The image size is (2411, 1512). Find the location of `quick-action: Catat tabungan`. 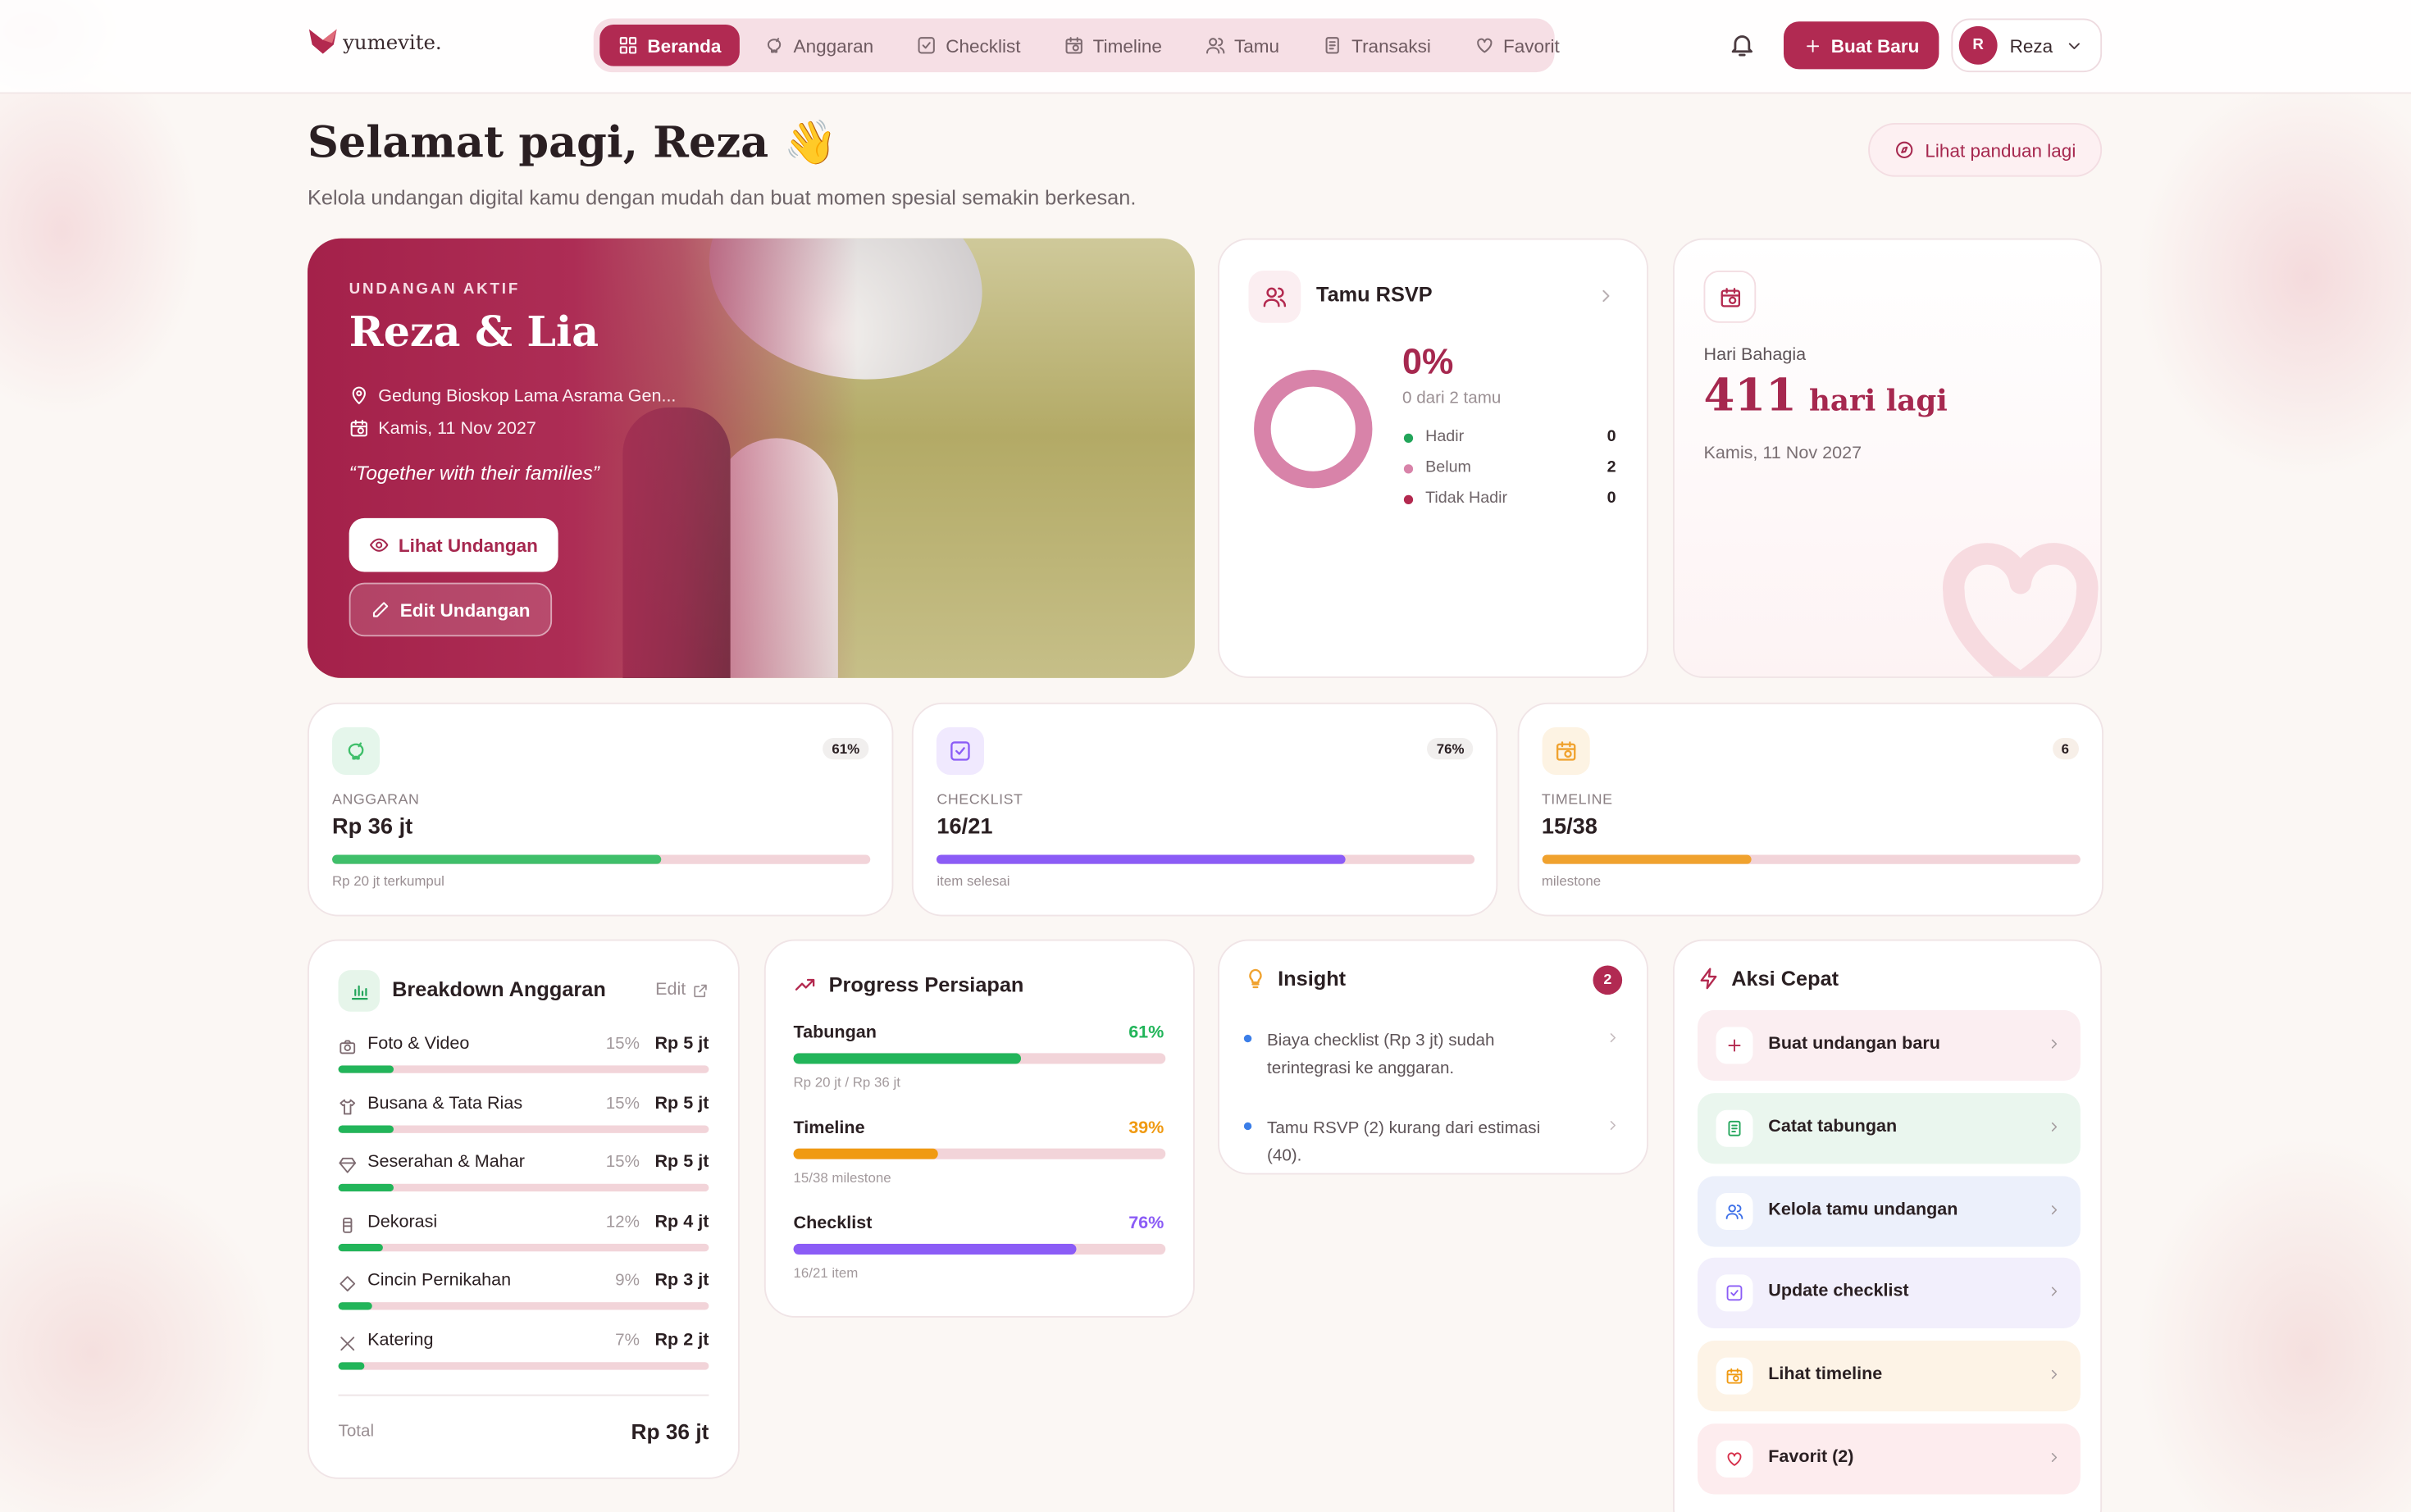

quick-action: Catat tabungan is located at coordinates (1889, 1128).